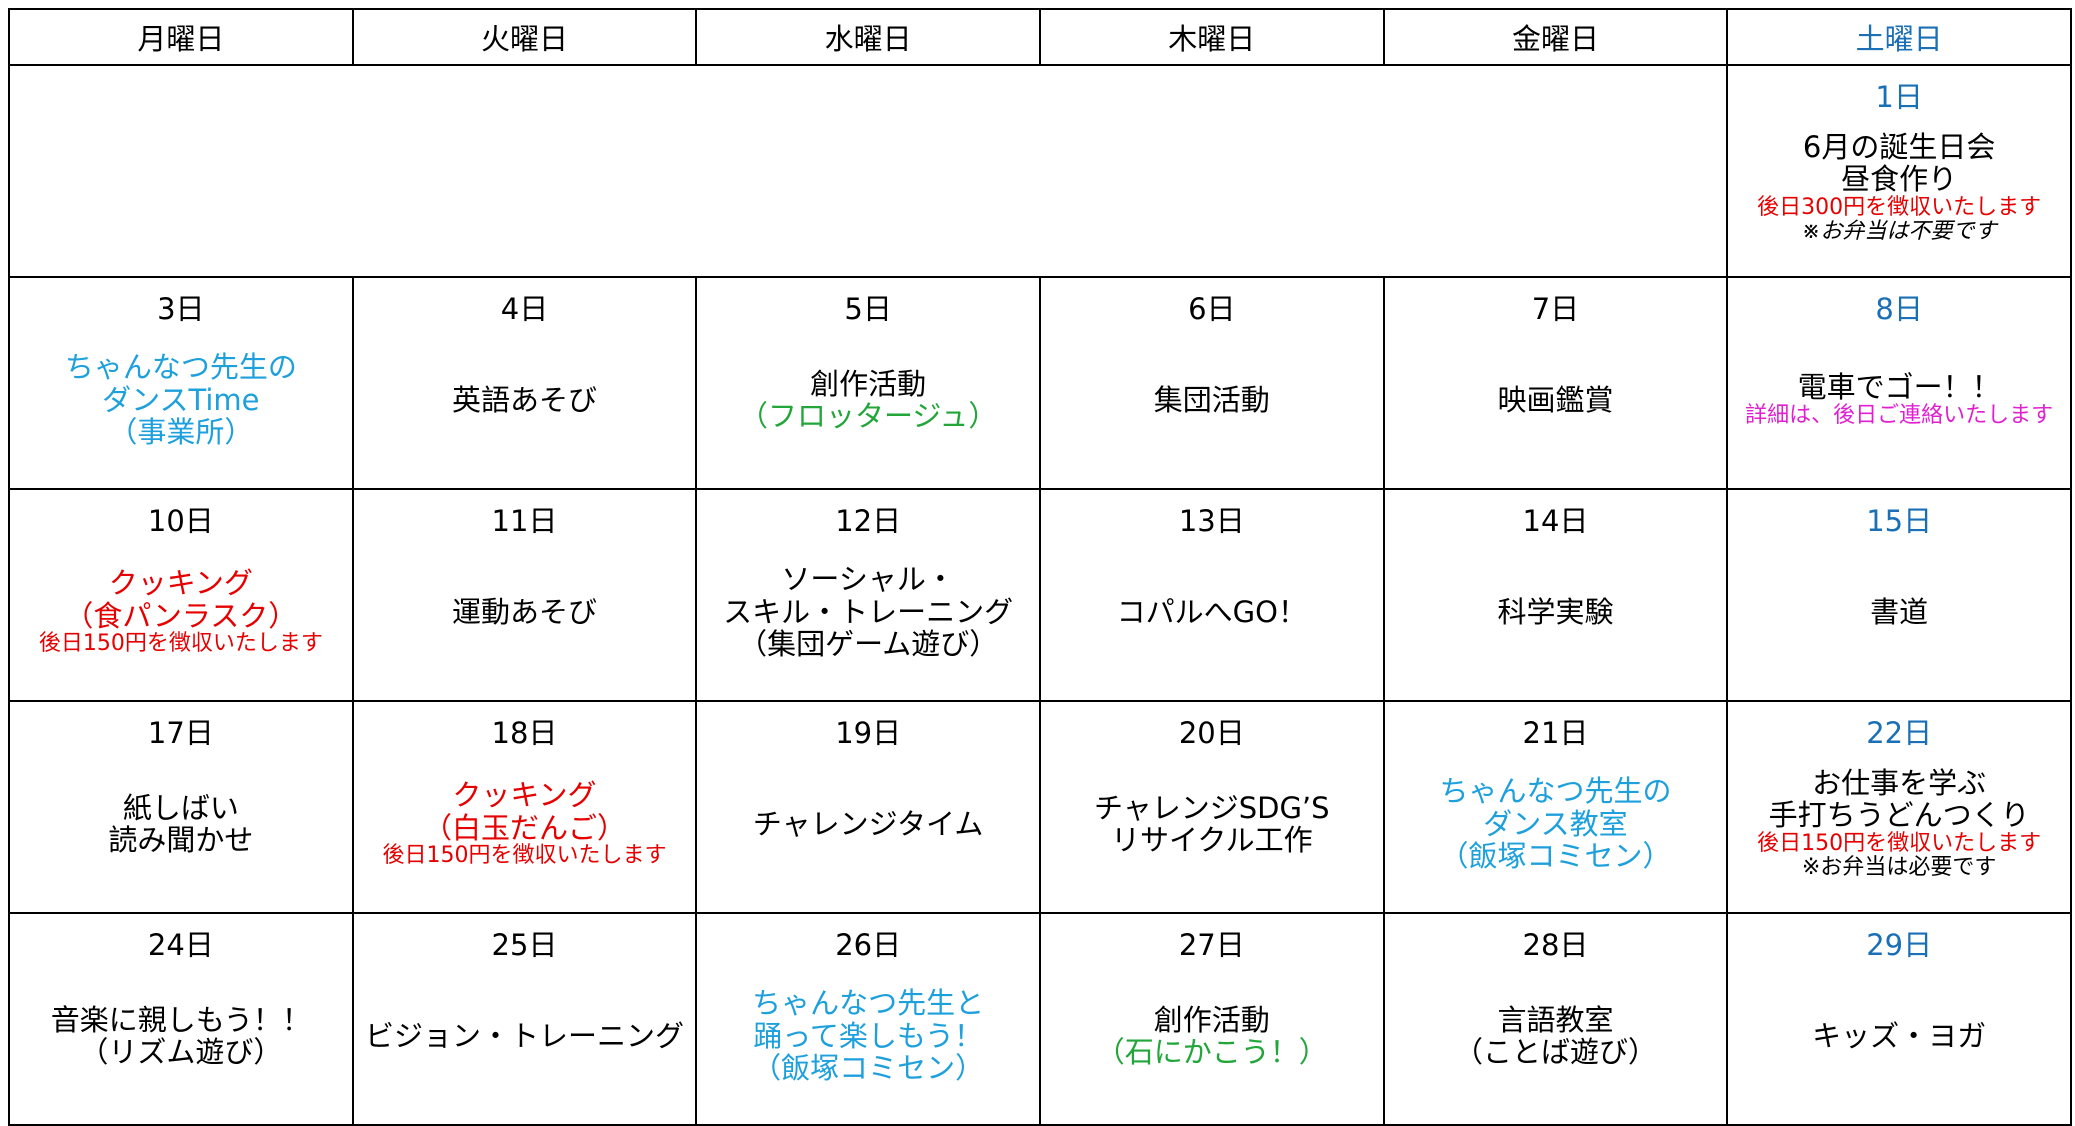 This screenshot has height=1126, width=2075. I want to click on activity-line: （事業所）, so click(181, 432).